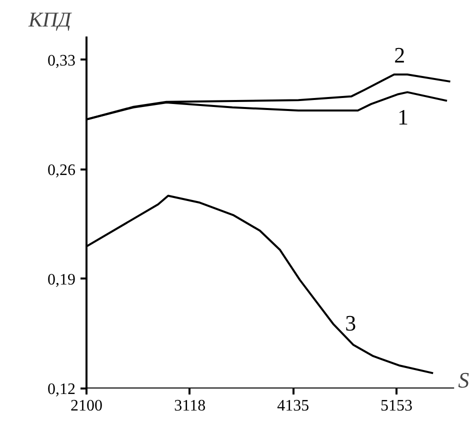  Describe the element at coordinates (62, 279) in the screenshot. I see `y-tick-label: 0,19` at that location.